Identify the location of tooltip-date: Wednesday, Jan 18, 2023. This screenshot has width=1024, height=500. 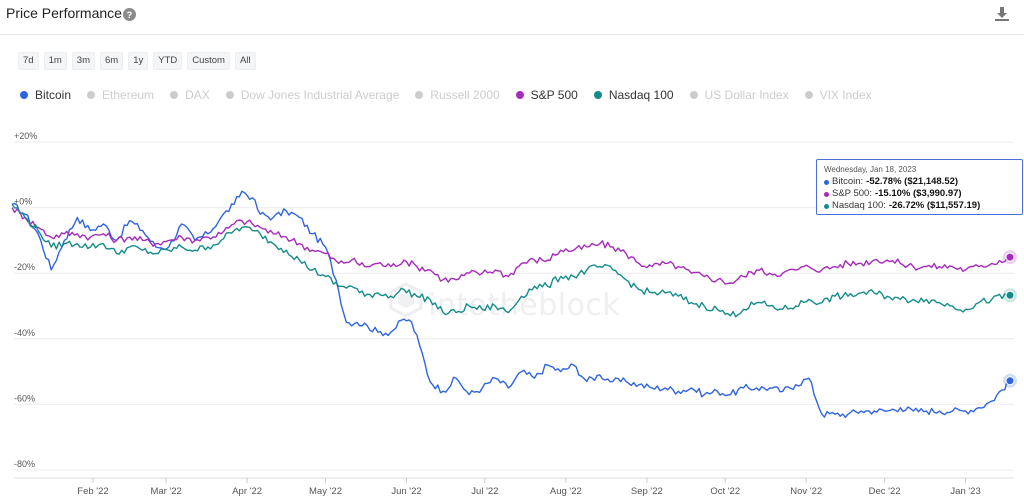
(870, 169).